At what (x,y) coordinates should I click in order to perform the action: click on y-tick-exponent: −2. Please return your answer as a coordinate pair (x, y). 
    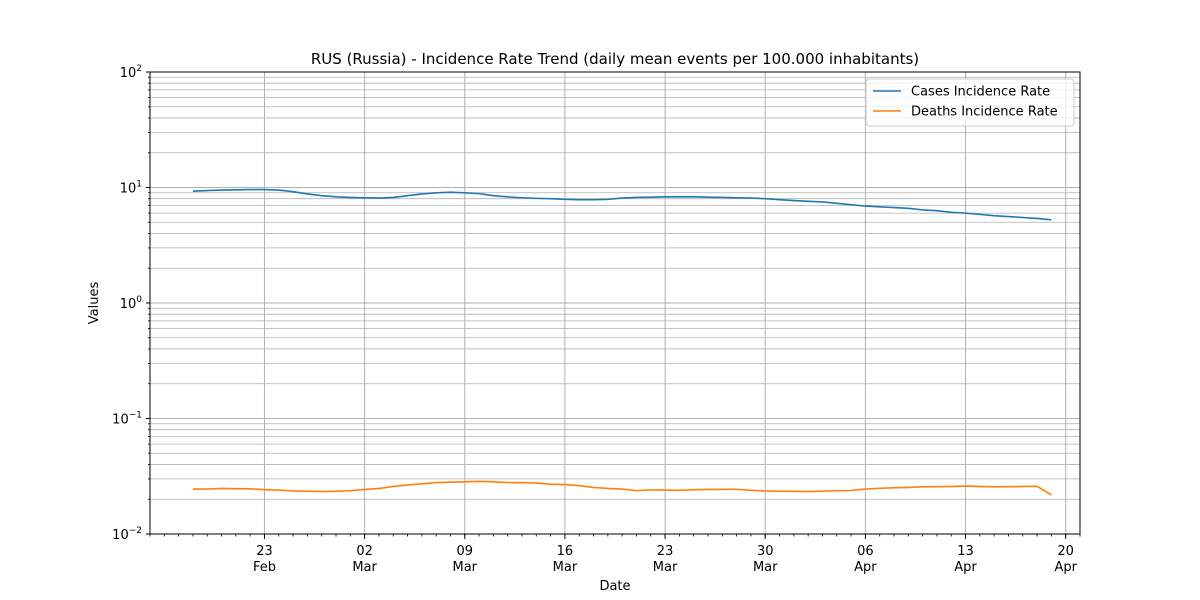
    Looking at the image, I should click on (135, 531).